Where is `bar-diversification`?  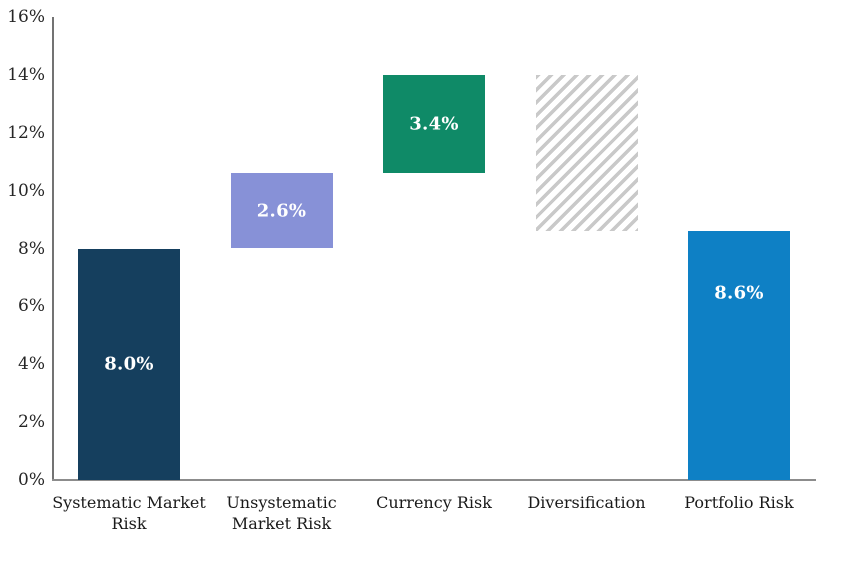
bar-diversification is located at coordinates (586, 153).